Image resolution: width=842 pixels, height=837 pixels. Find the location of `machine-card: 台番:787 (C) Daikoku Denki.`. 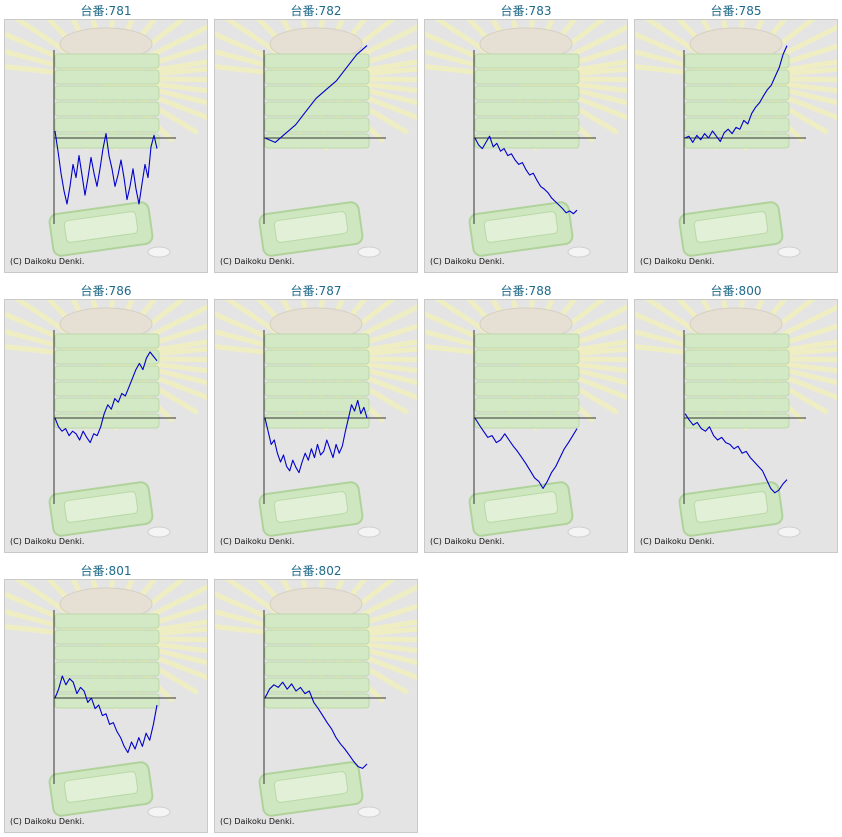

machine-card: 台番:787 (C) Daikoku Denki. is located at coordinates (316, 416).